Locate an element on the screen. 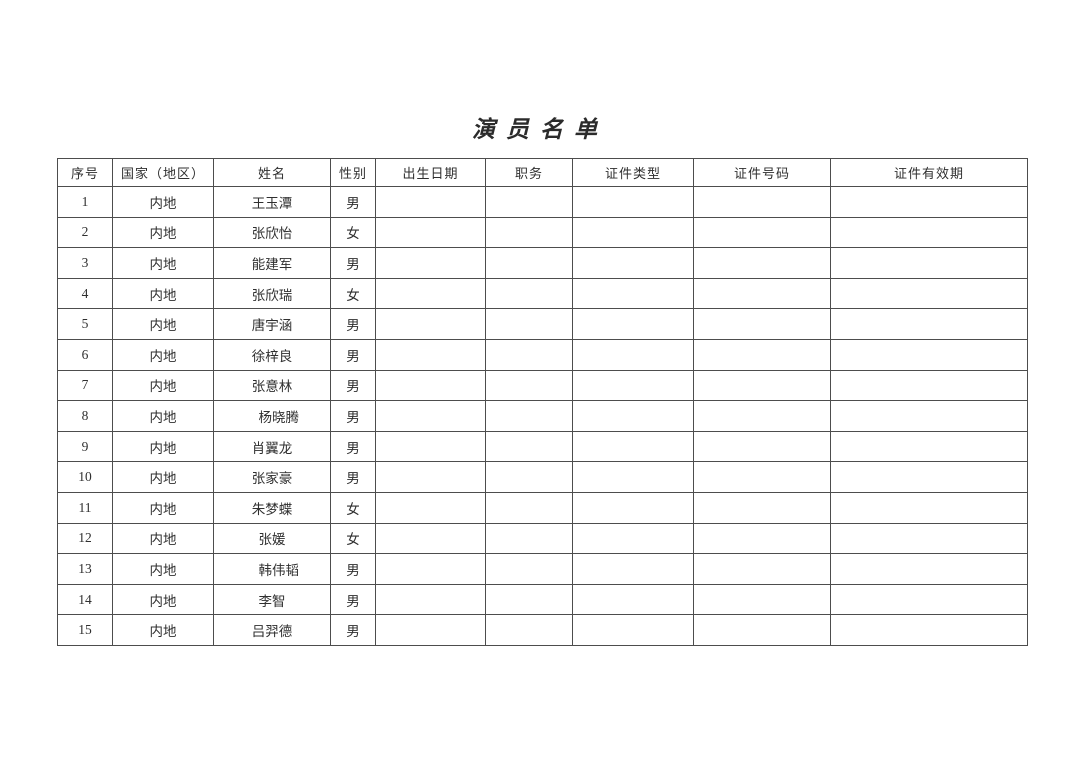  column-header-birth-date: 出生日期 is located at coordinates (430, 172).